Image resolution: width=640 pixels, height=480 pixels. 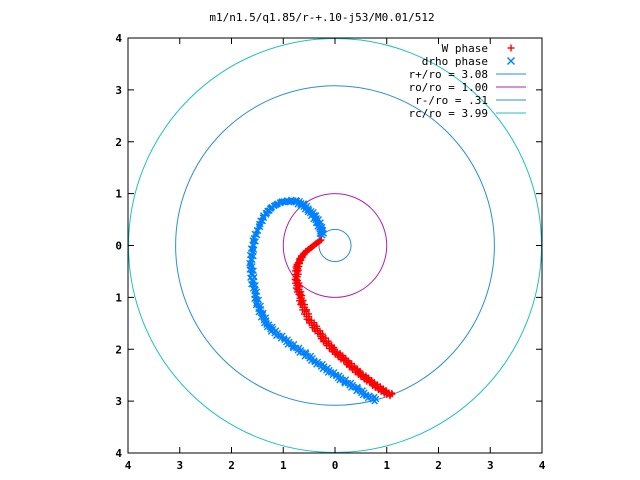 I want to click on chart-title: m1/n1.5/q1.85/r-+.10-j53/M0.01/512, so click(x=321, y=17).